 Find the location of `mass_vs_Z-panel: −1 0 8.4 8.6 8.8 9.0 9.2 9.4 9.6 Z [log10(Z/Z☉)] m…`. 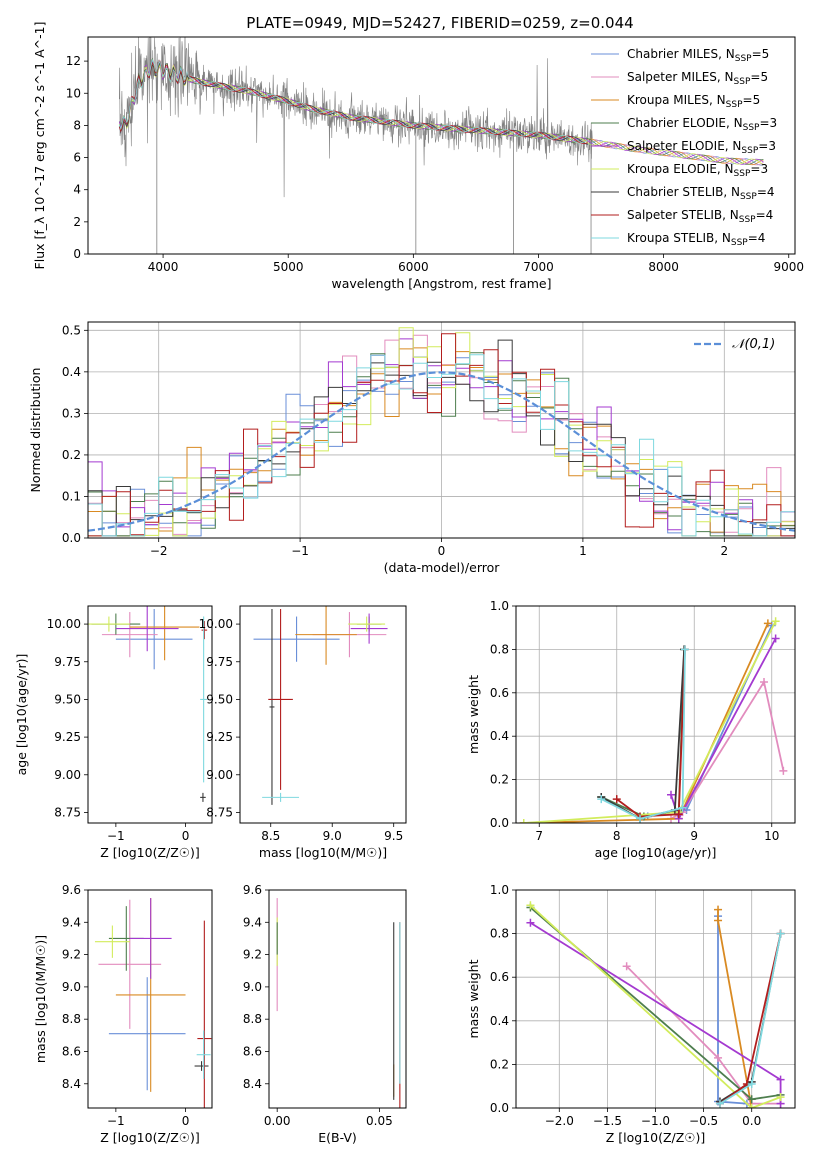

mass_vs_Z-panel: −1 0 8.4 8.6 8.8 9.0 9.2 9.4 9.6 Z [log10(Z/Z☉)] m… is located at coordinates (123, 1014).